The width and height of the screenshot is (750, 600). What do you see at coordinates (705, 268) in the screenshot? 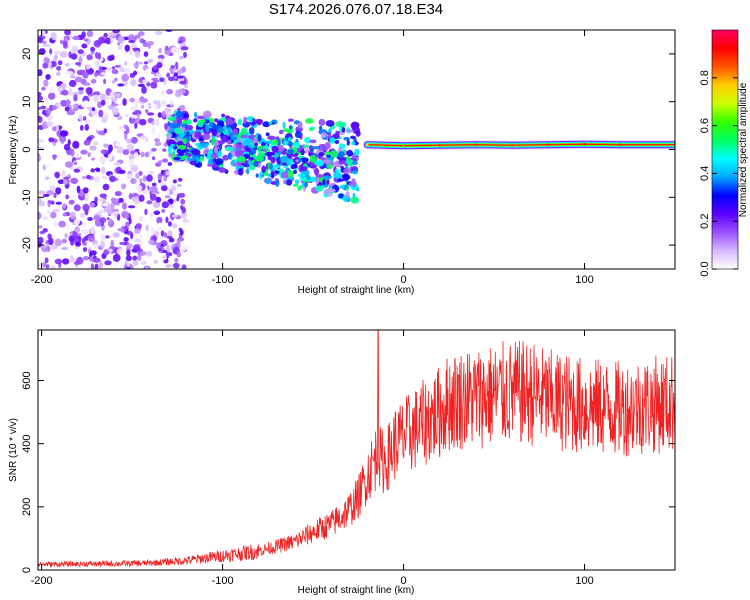
I see `colorbar-tick-label: 0.0` at bounding box center [705, 268].